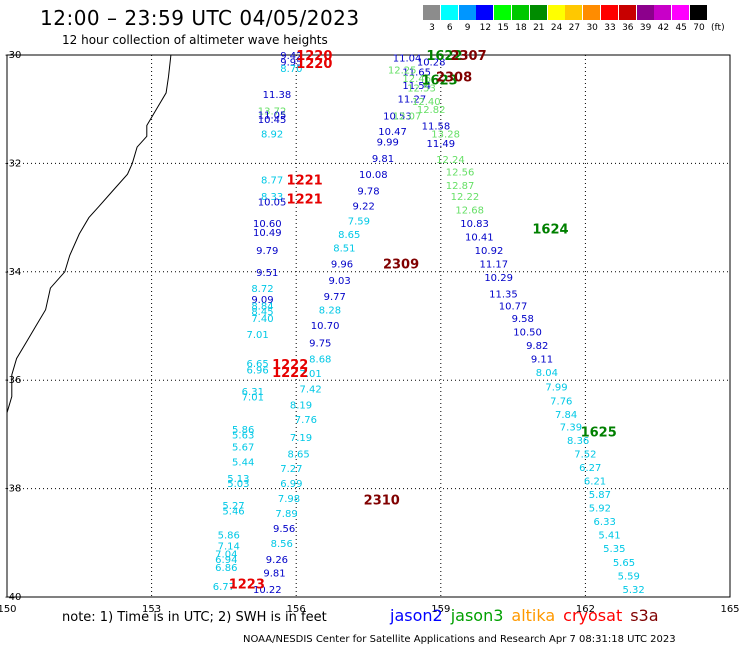 Image resolution: width=740 pixels, height=650 pixels. What do you see at coordinates (533, 615) in the screenshot?
I see `legend-entry-altika: altika` at bounding box center [533, 615].